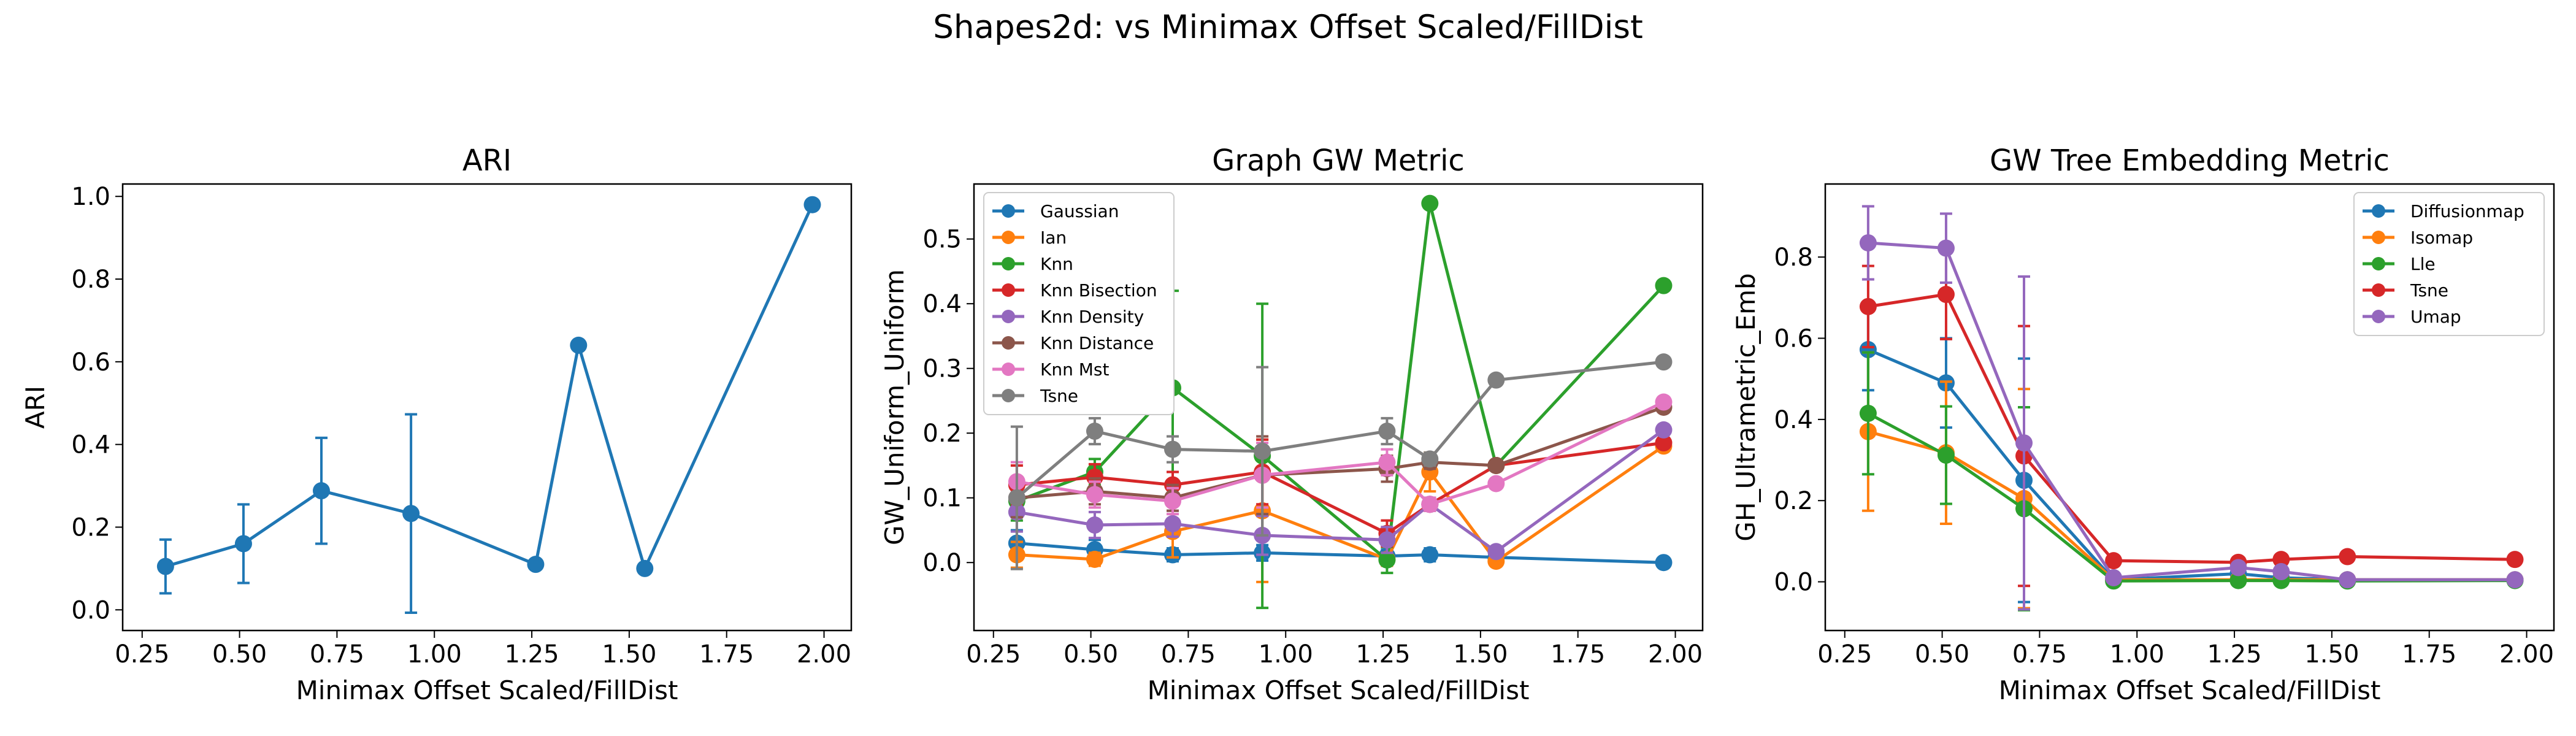  I want to click on series-knn-density, so click(1340, 491).